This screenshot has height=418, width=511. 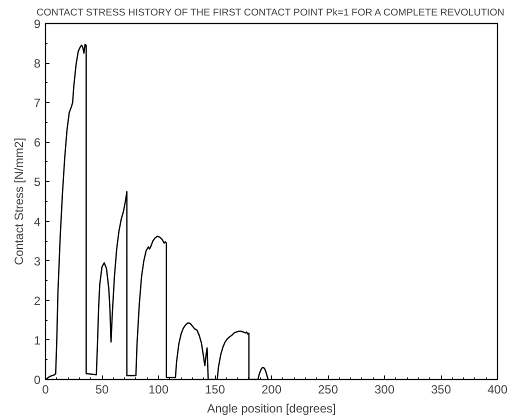 I want to click on y-tick-label: 2, so click(x=37, y=301).